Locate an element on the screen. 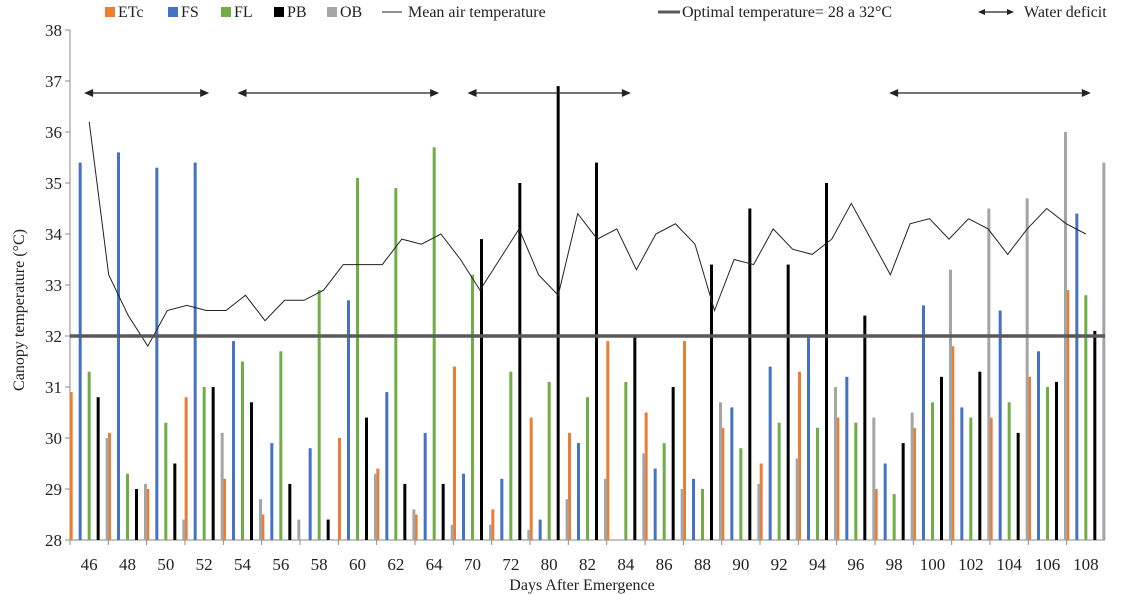 This screenshot has width=1129, height=595. x-tick-label: 62 is located at coordinates (395, 564).